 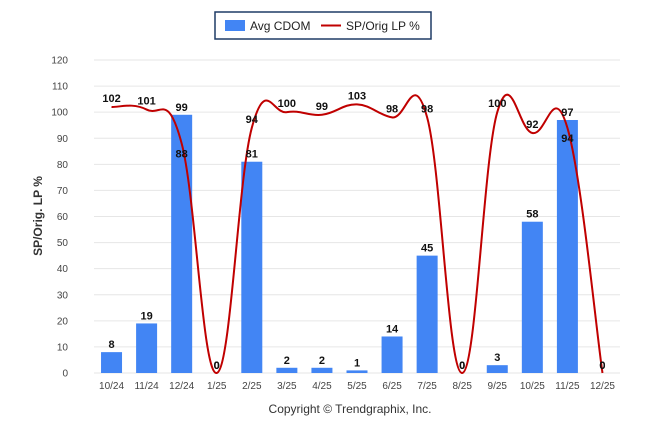 I want to click on y-tick-label: 50, so click(x=63, y=243).